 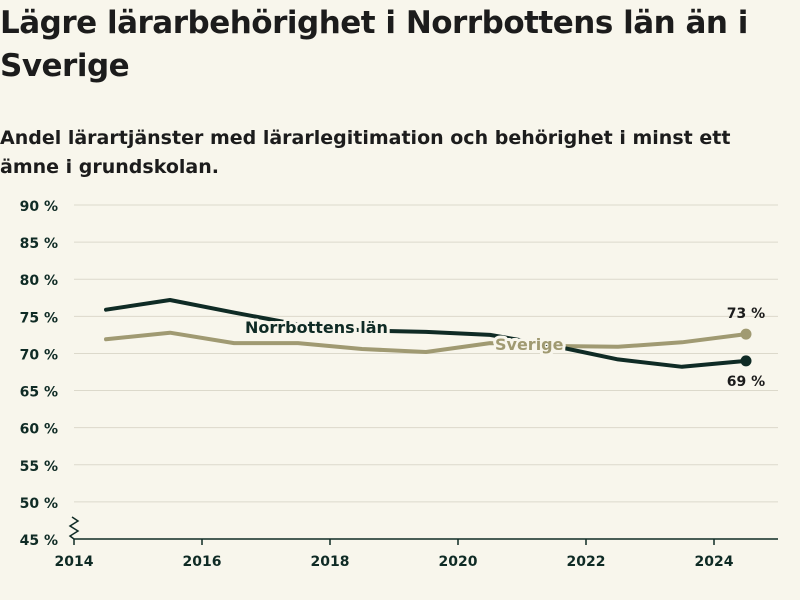 What do you see at coordinates (39, 318) in the screenshot?
I see `y-tick-label: 75 %` at bounding box center [39, 318].